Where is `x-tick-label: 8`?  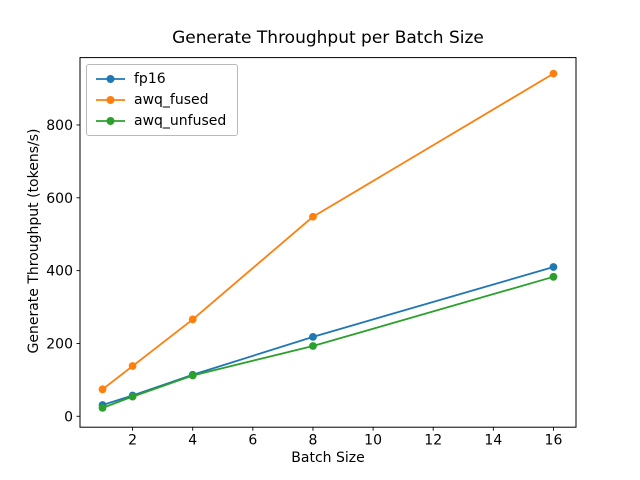
x-tick-label: 8 is located at coordinates (313, 441).